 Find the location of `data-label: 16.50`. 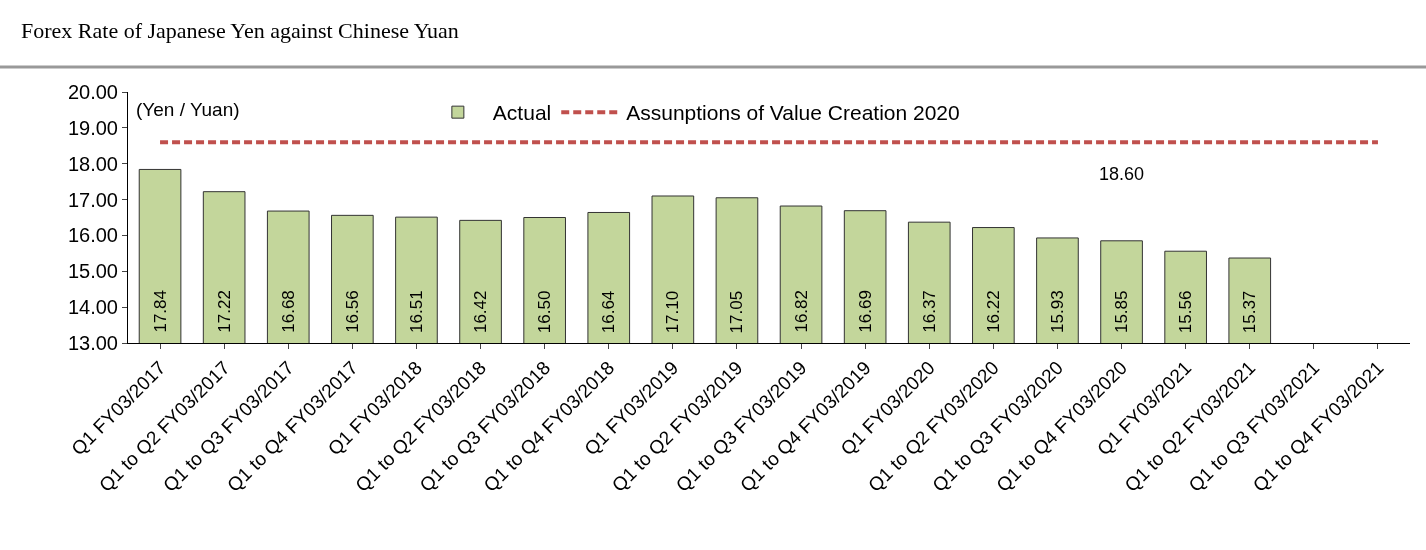

data-label: 16.50 is located at coordinates (545, 312).